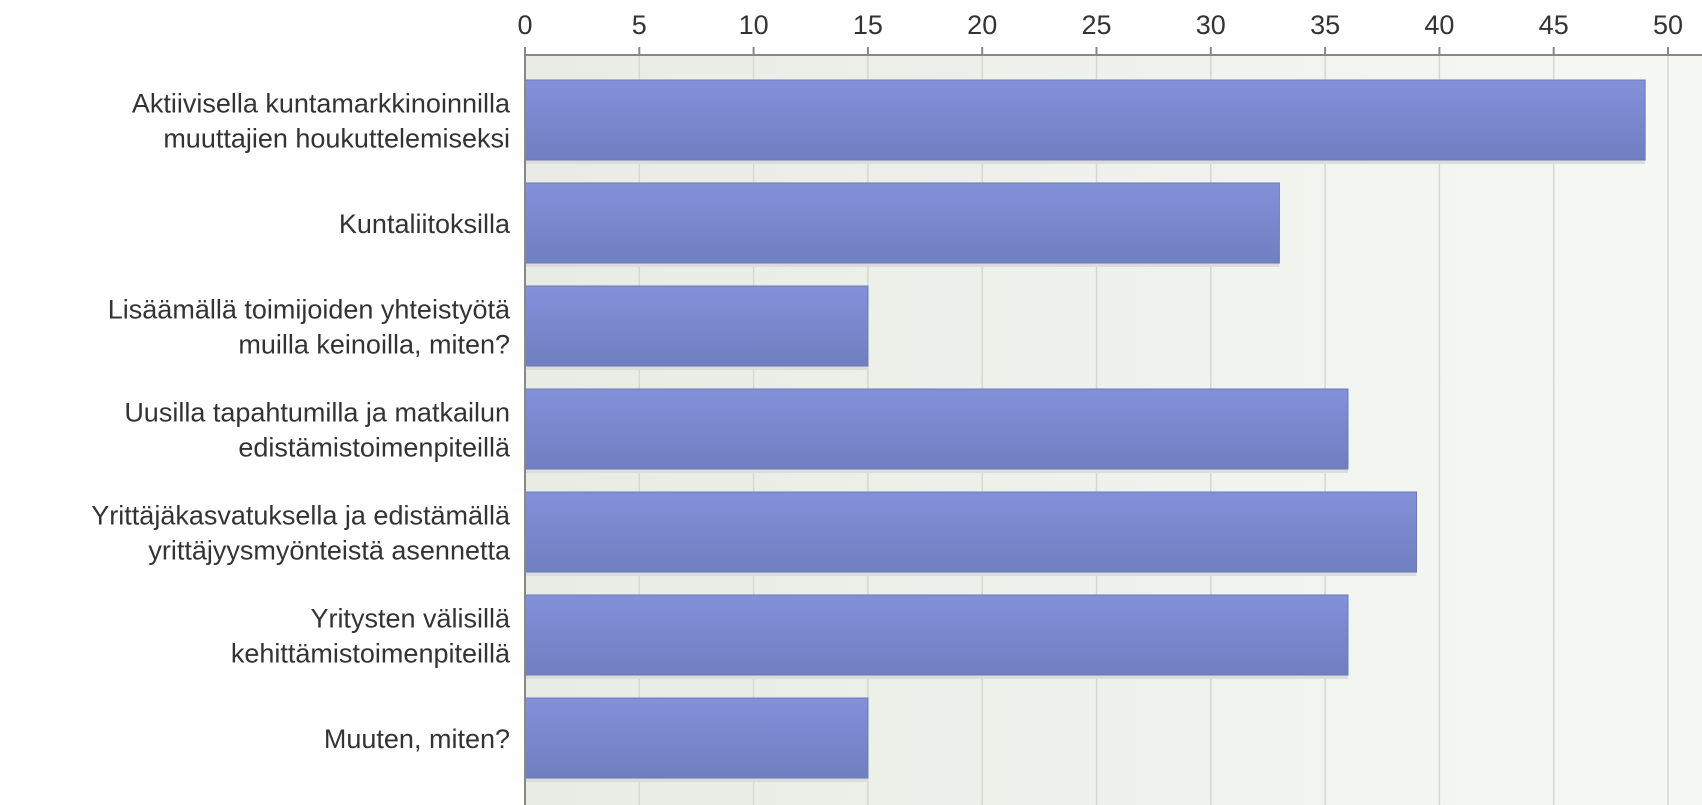 Image resolution: width=1702 pixels, height=805 pixels. I want to click on tick-label: 50, so click(1668, 25).